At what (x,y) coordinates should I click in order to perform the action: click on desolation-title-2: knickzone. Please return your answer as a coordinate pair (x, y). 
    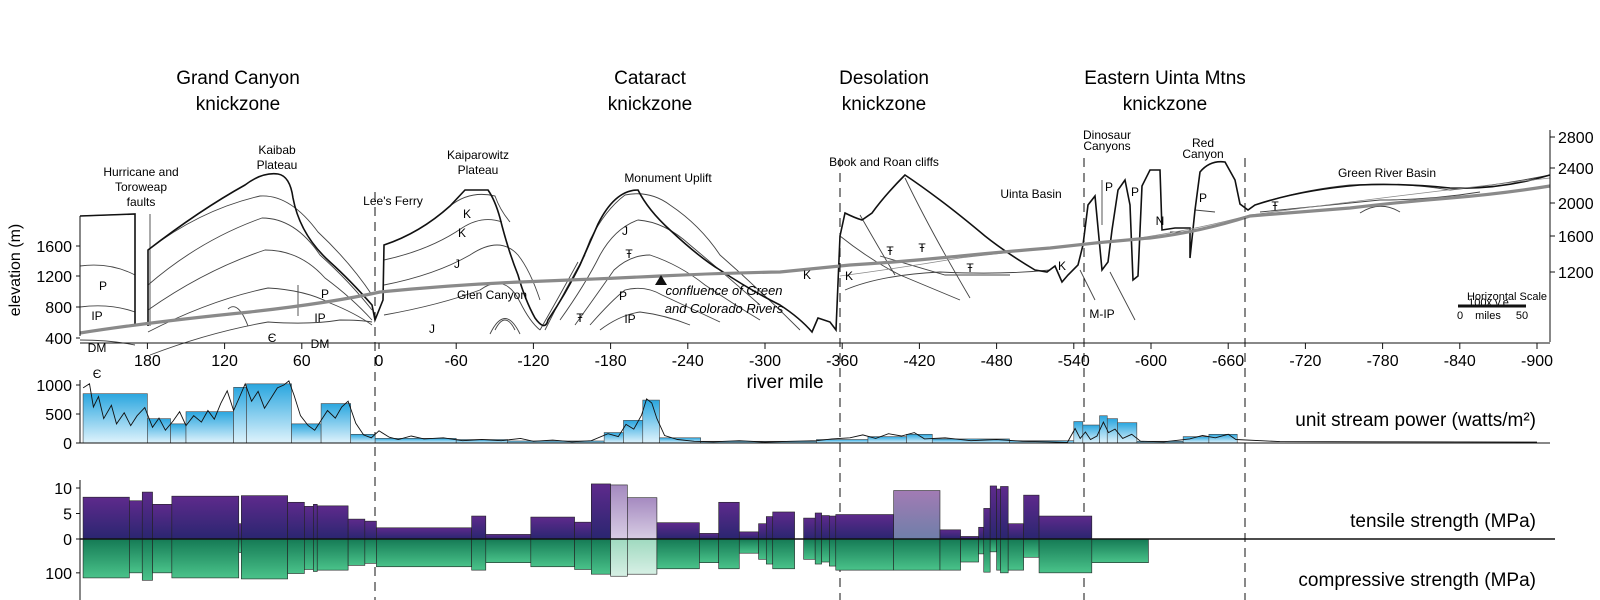
    Looking at the image, I should click on (884, 104).